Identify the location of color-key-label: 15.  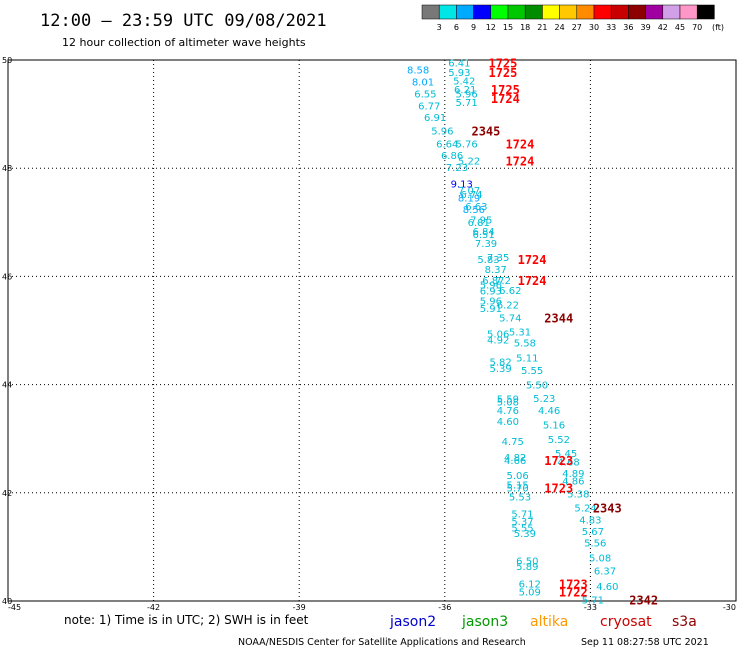
(508, 27).